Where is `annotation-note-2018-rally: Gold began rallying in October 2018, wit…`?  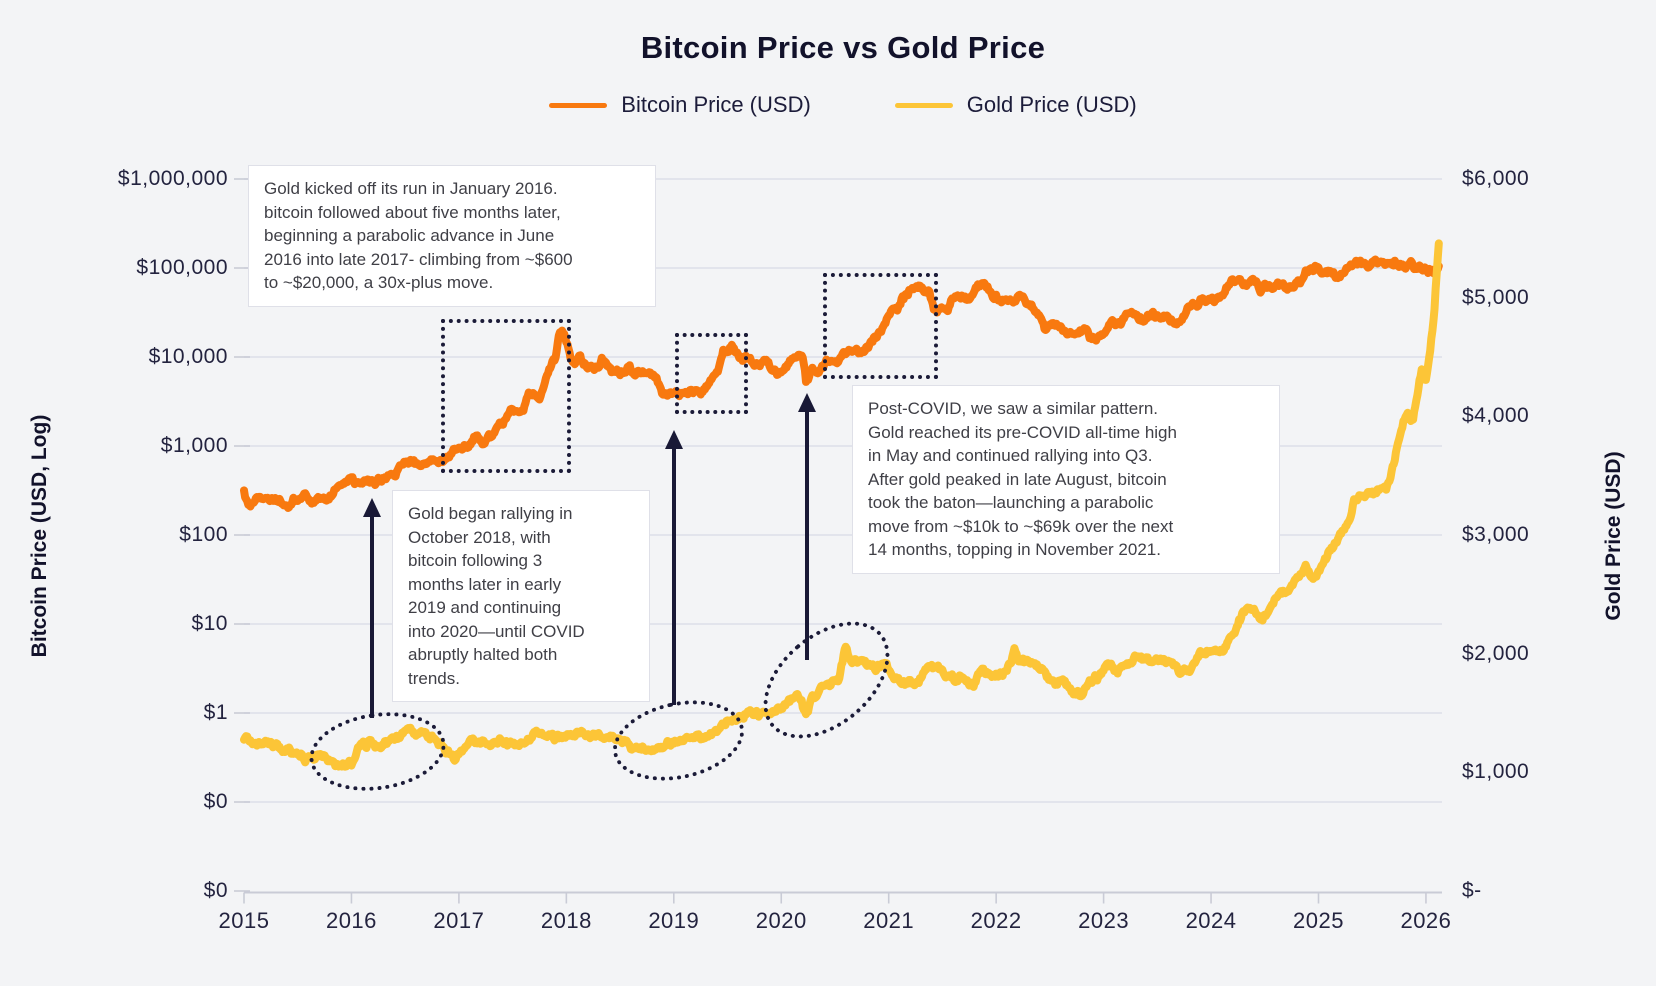
annotation-note-2018-rally: Gold began rallying in October 2018, wit… is located at coordinates (521, 596).